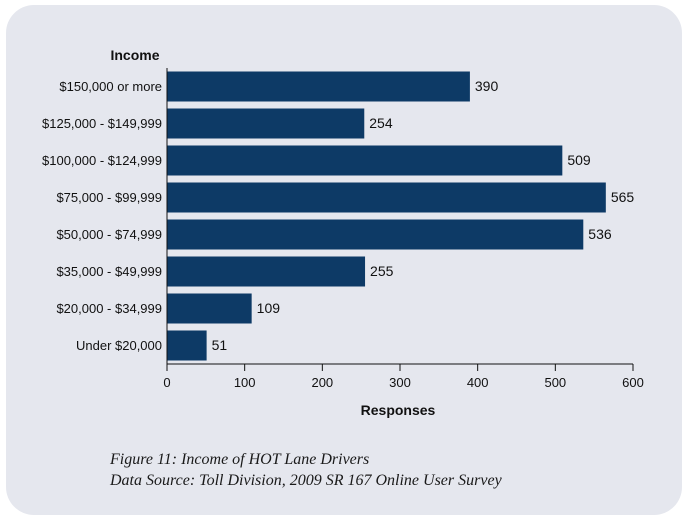 Image resolution: width=688 pixels, height=521 pixels. What do you see at coordinates (102, 123) in the screenshot?
I see `category-label: $125,000 - $149,999` at bounding box center [102, 123].